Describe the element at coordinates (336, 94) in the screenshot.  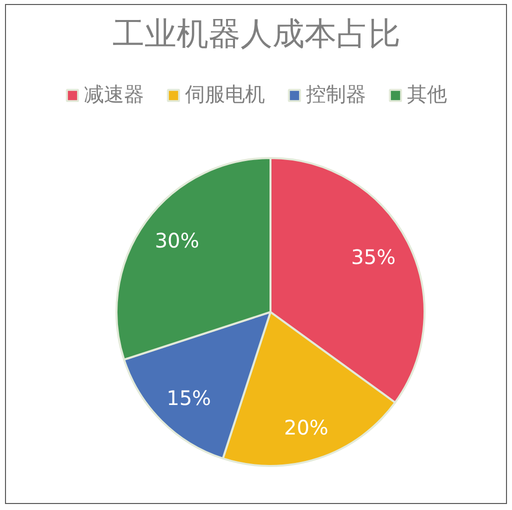
I see `legend-label: 控制器` at that location.